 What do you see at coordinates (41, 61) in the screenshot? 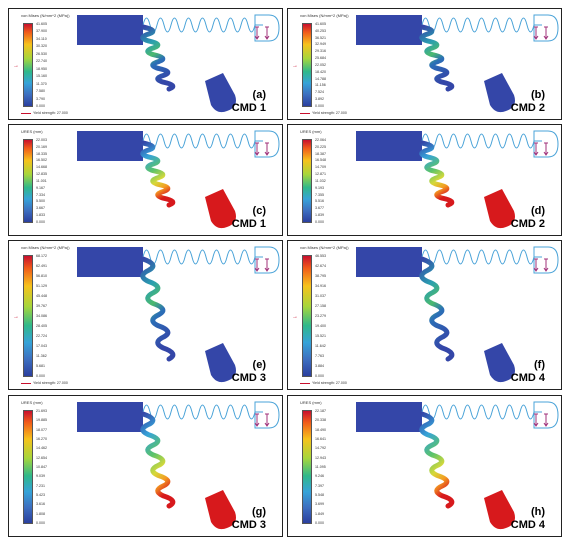
I see `colorbar-tick-label: 22.740` at bounding box center [41, 61].